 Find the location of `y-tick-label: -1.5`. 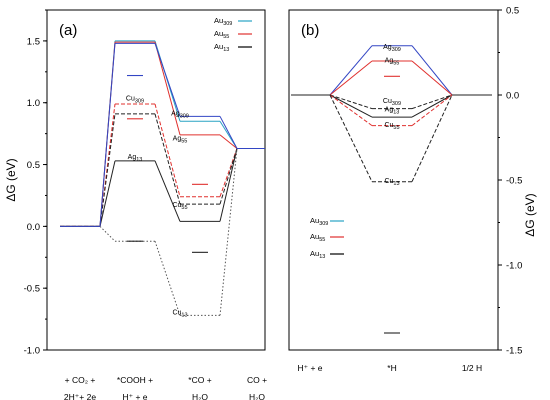

y-tick-label: -1.5 is located at coordinates (514, 351).